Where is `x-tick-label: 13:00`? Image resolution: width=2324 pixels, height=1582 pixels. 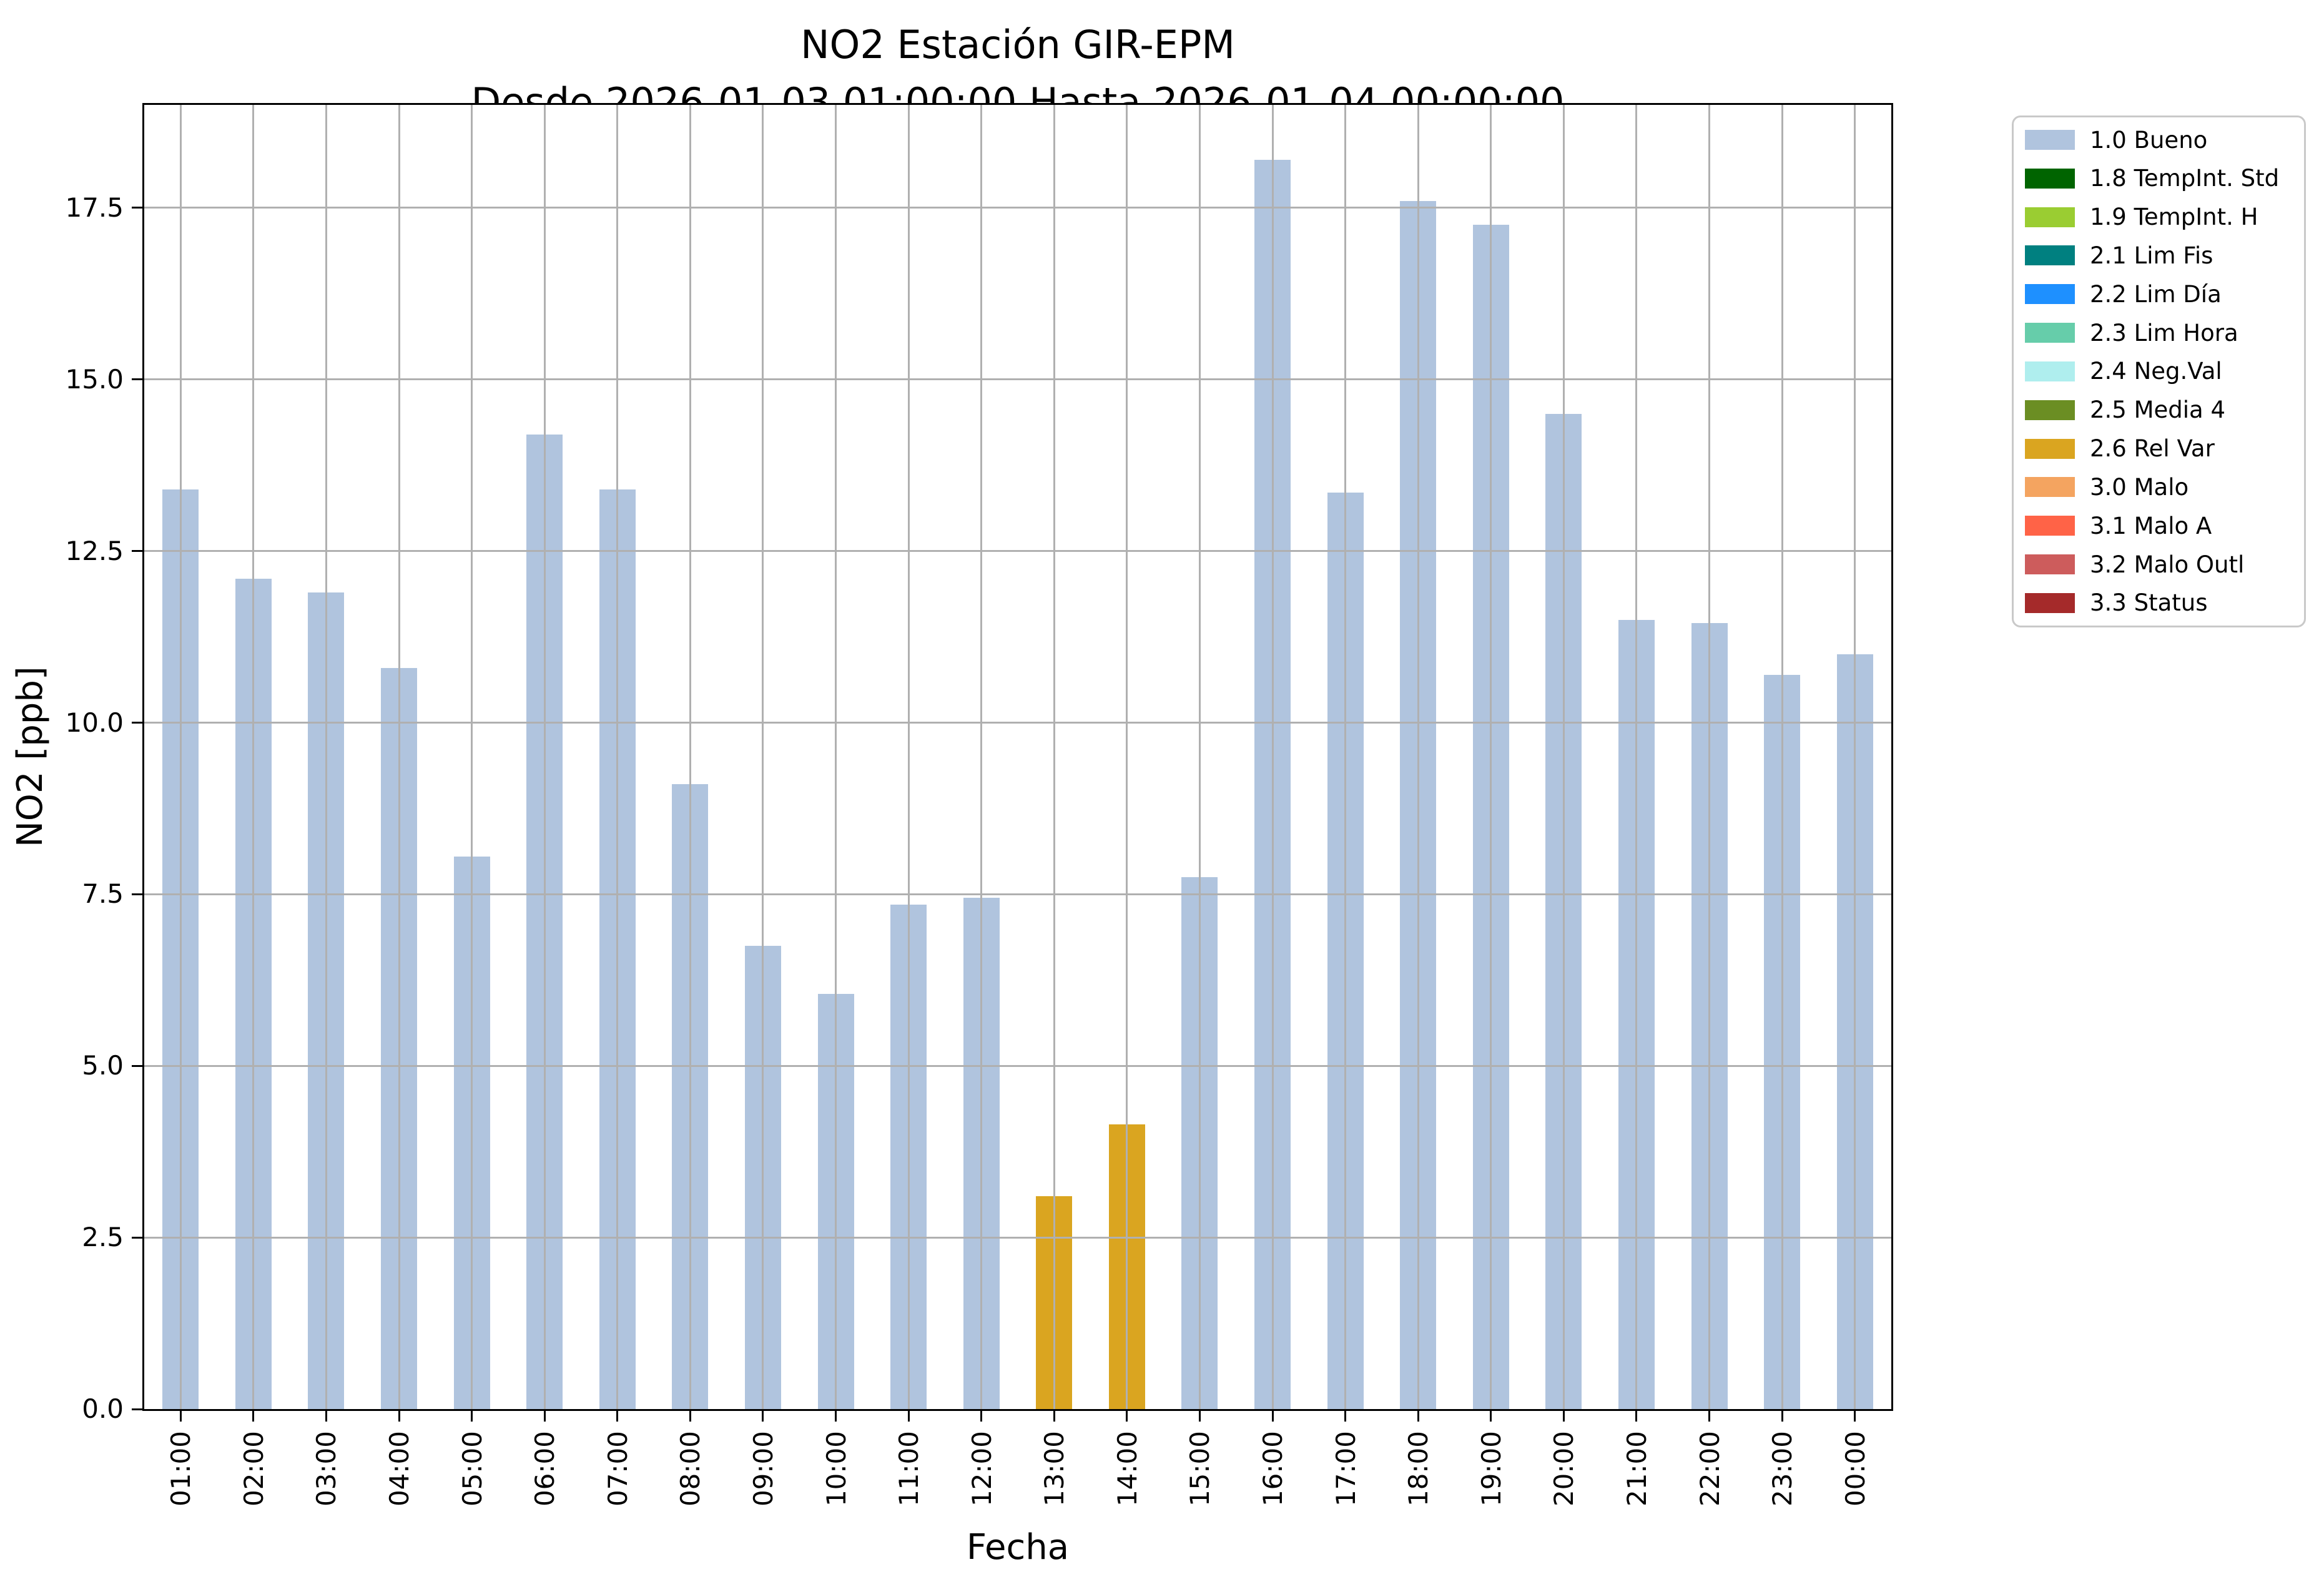
x-tick-label: 13:00 is located at coordinates (1054, 1469).